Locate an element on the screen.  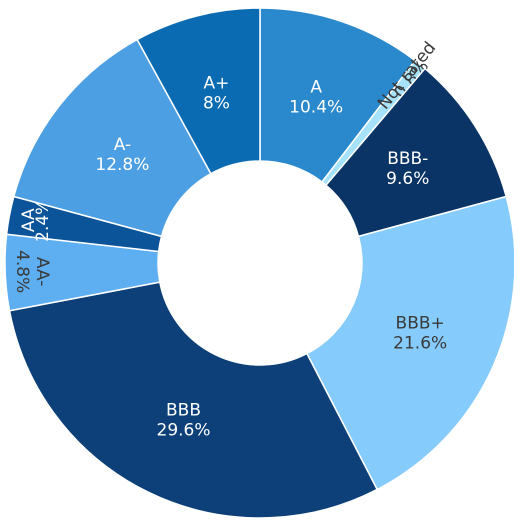
category-label: BBB- is located at coordinates (407, 159).